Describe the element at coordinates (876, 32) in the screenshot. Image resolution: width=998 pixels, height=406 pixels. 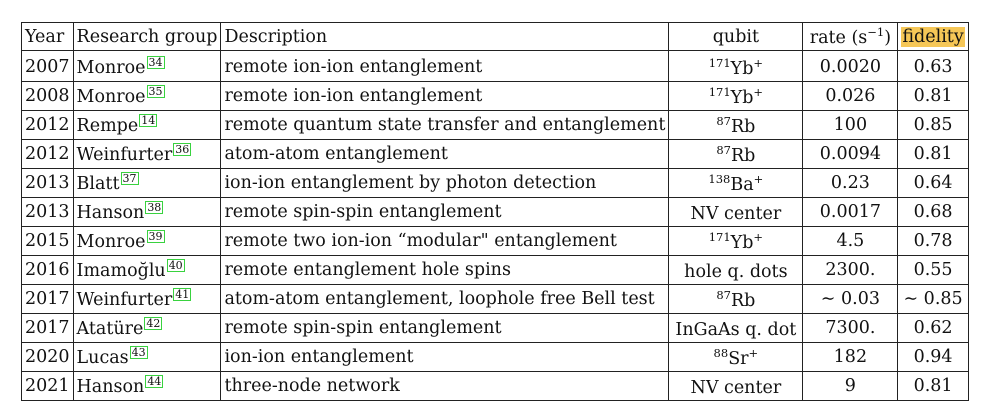
I see `header-rate-exp: −1` at that location.